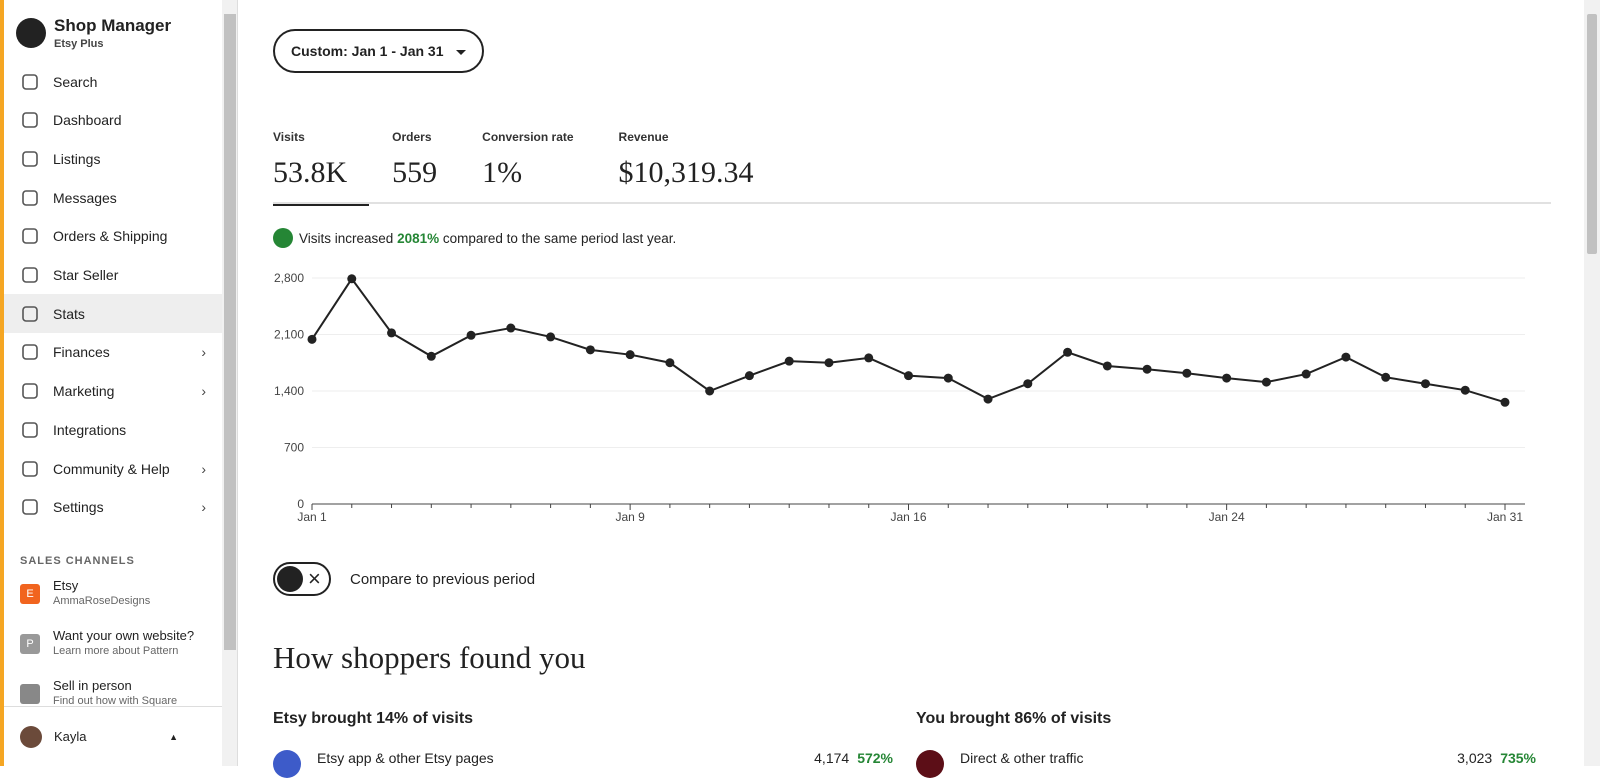 The height and width of the screenshot is (778, 1600). Describe the element at coordinates (78, 507) in the screenshot. I see `nav-label: Settings` at that location.